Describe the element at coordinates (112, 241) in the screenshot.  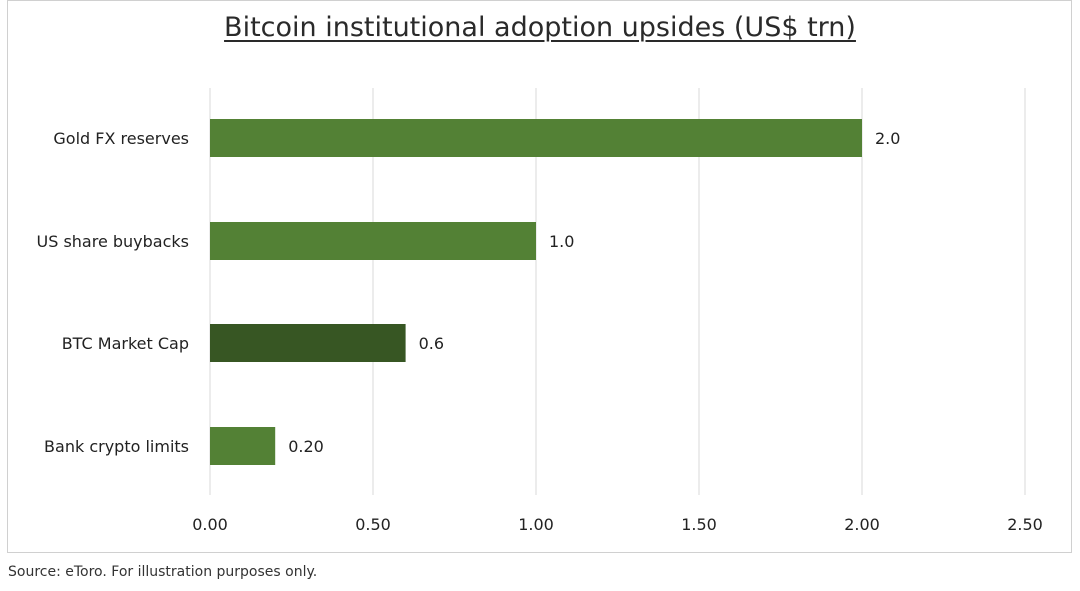
I see `category-label: US share buybacks` at that location.